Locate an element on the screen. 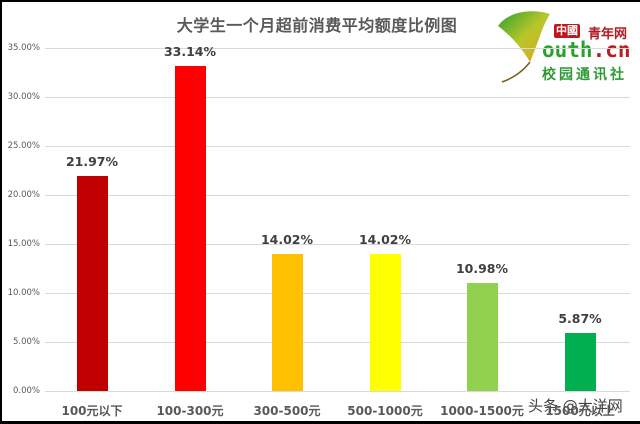 The width and height of the screenshot is (640, 424). x-tick-label: 300-500元 is located at coordinates (287, 411).